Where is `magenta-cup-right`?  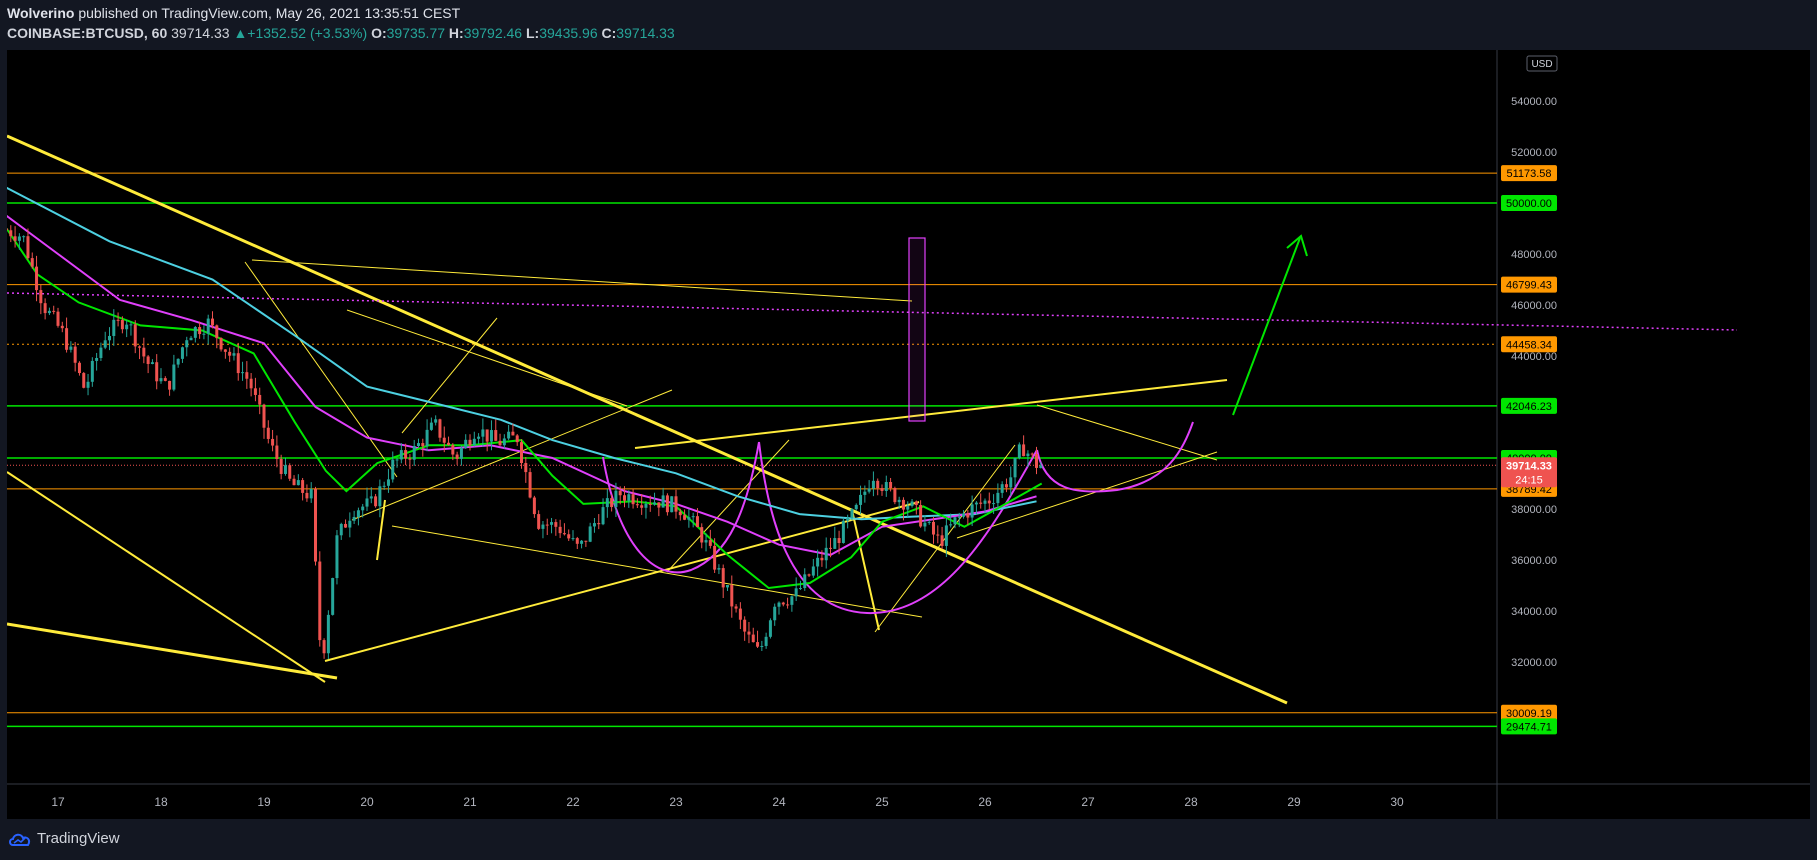
magenta-cup-right is located at coordinates (898, 528).